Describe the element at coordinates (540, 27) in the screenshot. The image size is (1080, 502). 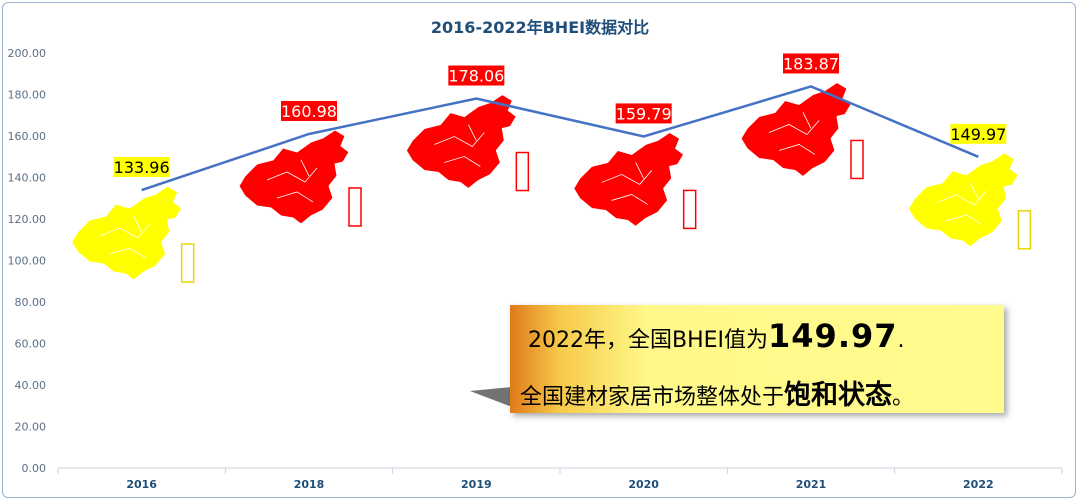
I see `chart-title: 2016-2022年BHEI数据对比` at that location.